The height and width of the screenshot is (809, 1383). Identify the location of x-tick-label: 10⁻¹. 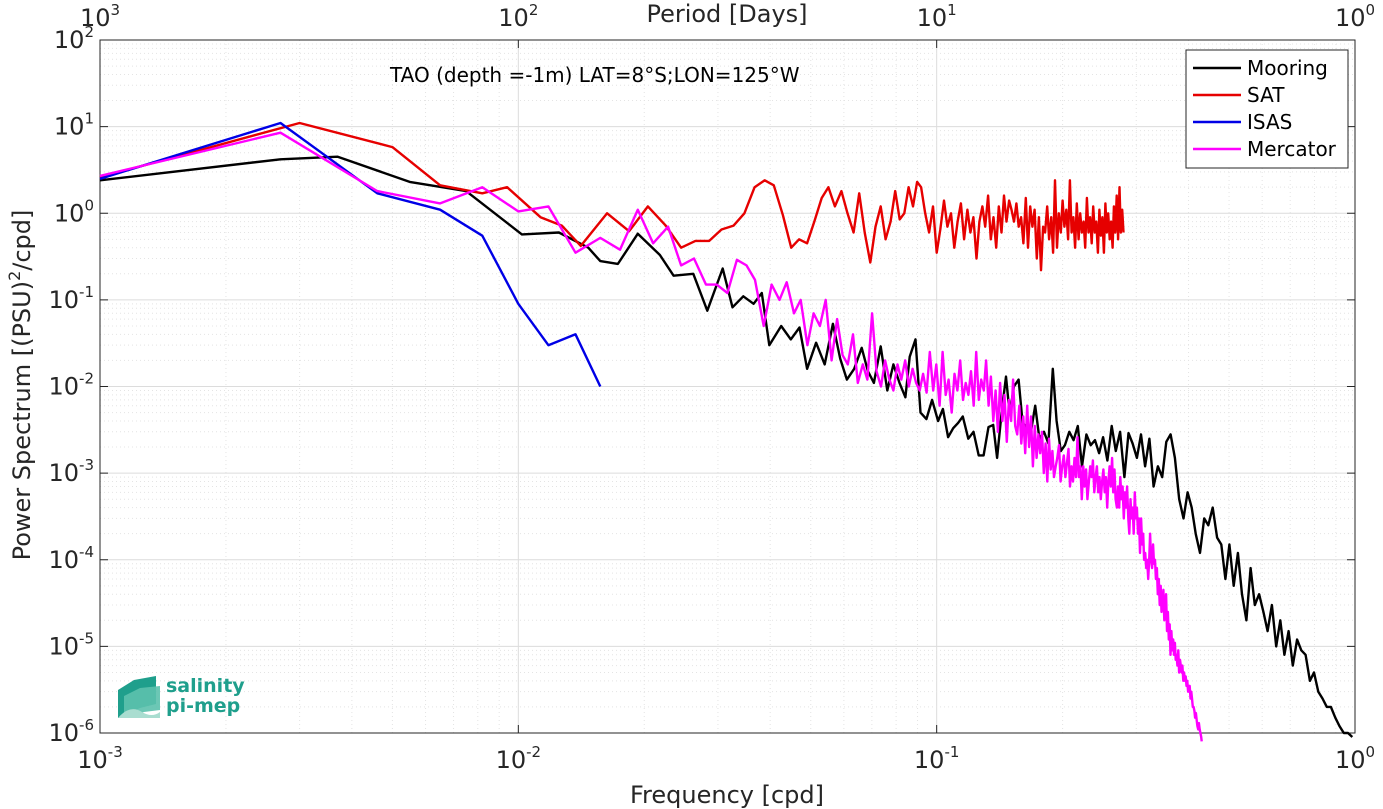
(937, 758).